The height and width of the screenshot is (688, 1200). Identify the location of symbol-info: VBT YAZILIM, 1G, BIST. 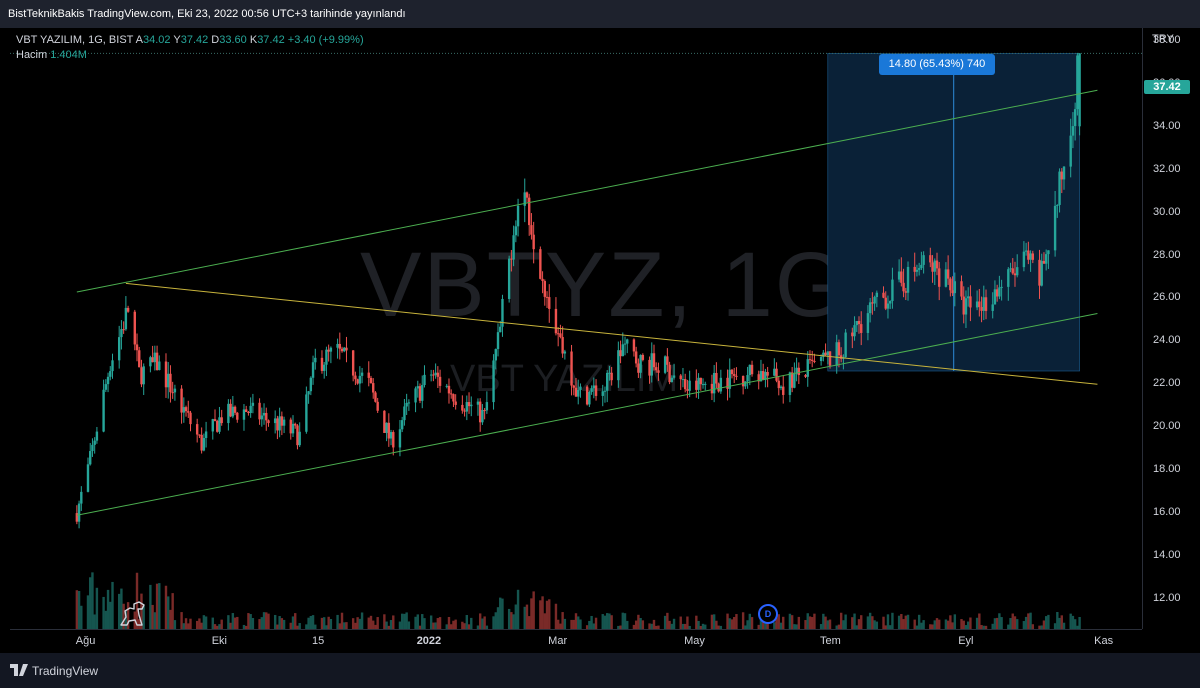
(75, 40).